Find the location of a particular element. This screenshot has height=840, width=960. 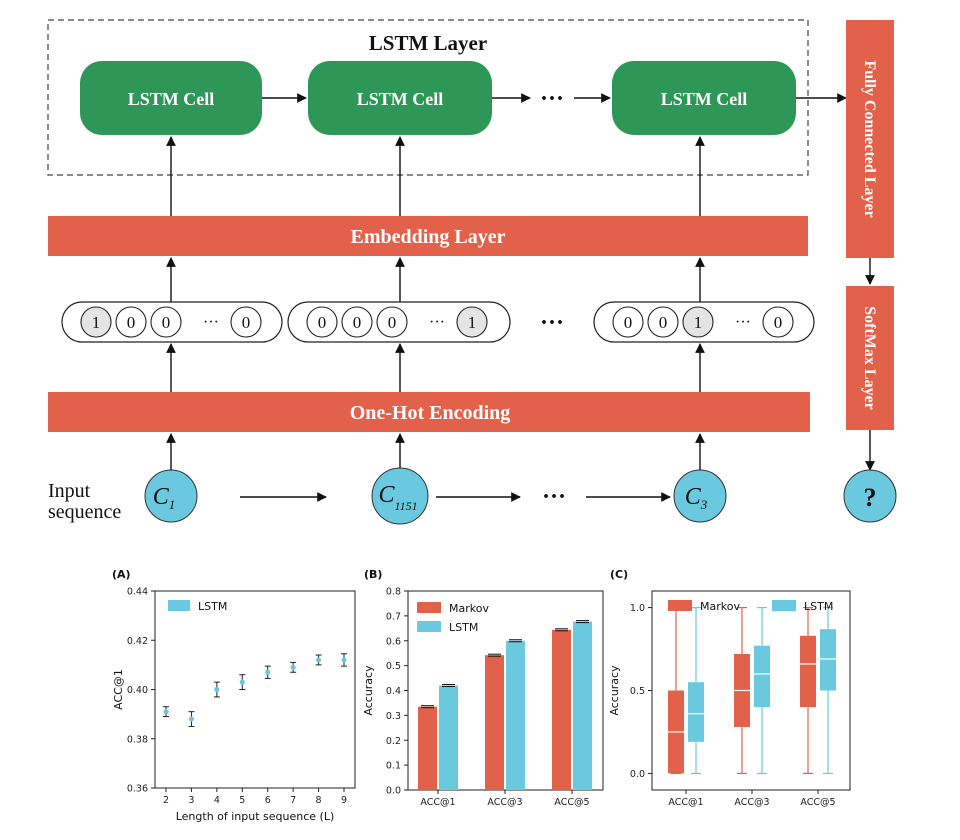

input-node-sub: 1151 is located at coordinates (405, 506).